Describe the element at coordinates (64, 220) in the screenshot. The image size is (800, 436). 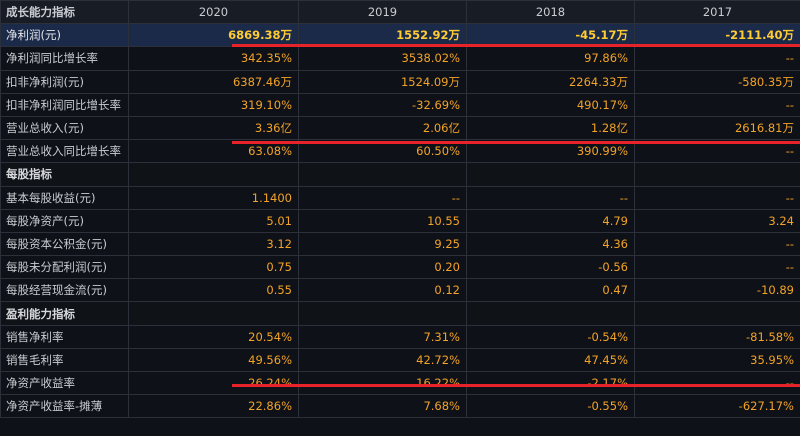
I see `row-label: 每股净资产(元)` at that location.